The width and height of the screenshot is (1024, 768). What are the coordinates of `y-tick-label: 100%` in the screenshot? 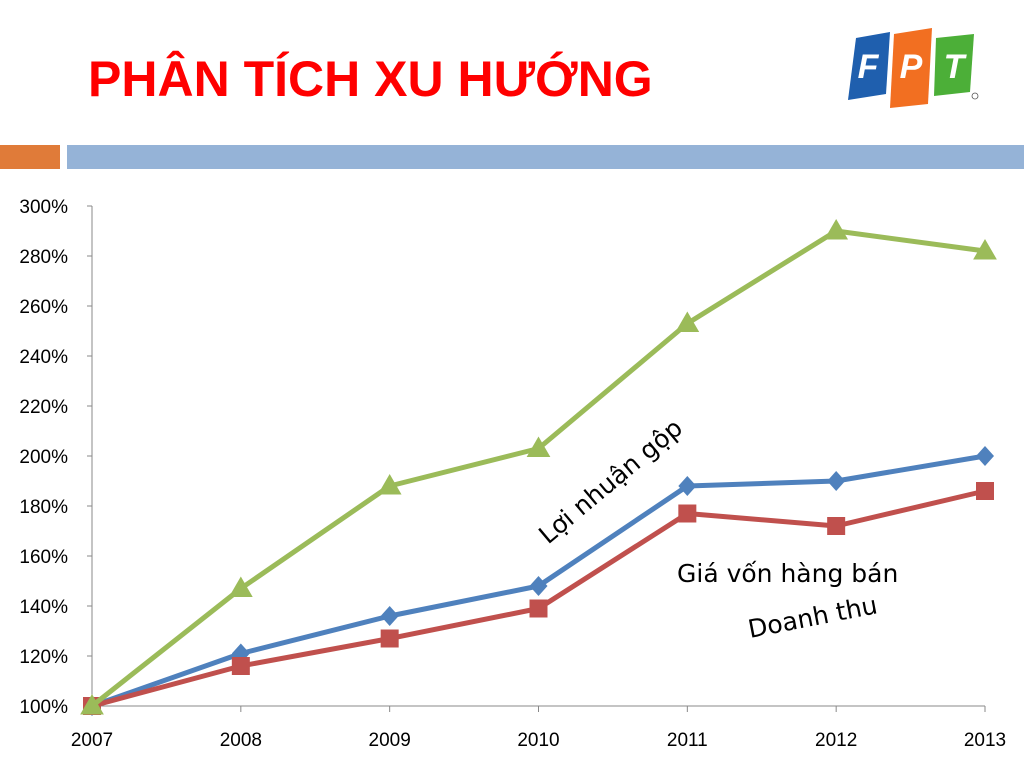 It's located at (43, 707).